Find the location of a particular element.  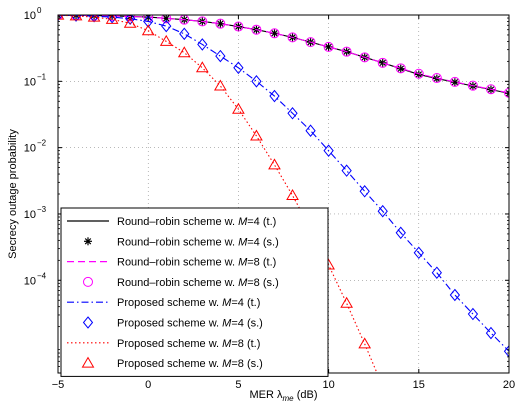

x-tick-label: 15 is located at coordinates (419, 385).